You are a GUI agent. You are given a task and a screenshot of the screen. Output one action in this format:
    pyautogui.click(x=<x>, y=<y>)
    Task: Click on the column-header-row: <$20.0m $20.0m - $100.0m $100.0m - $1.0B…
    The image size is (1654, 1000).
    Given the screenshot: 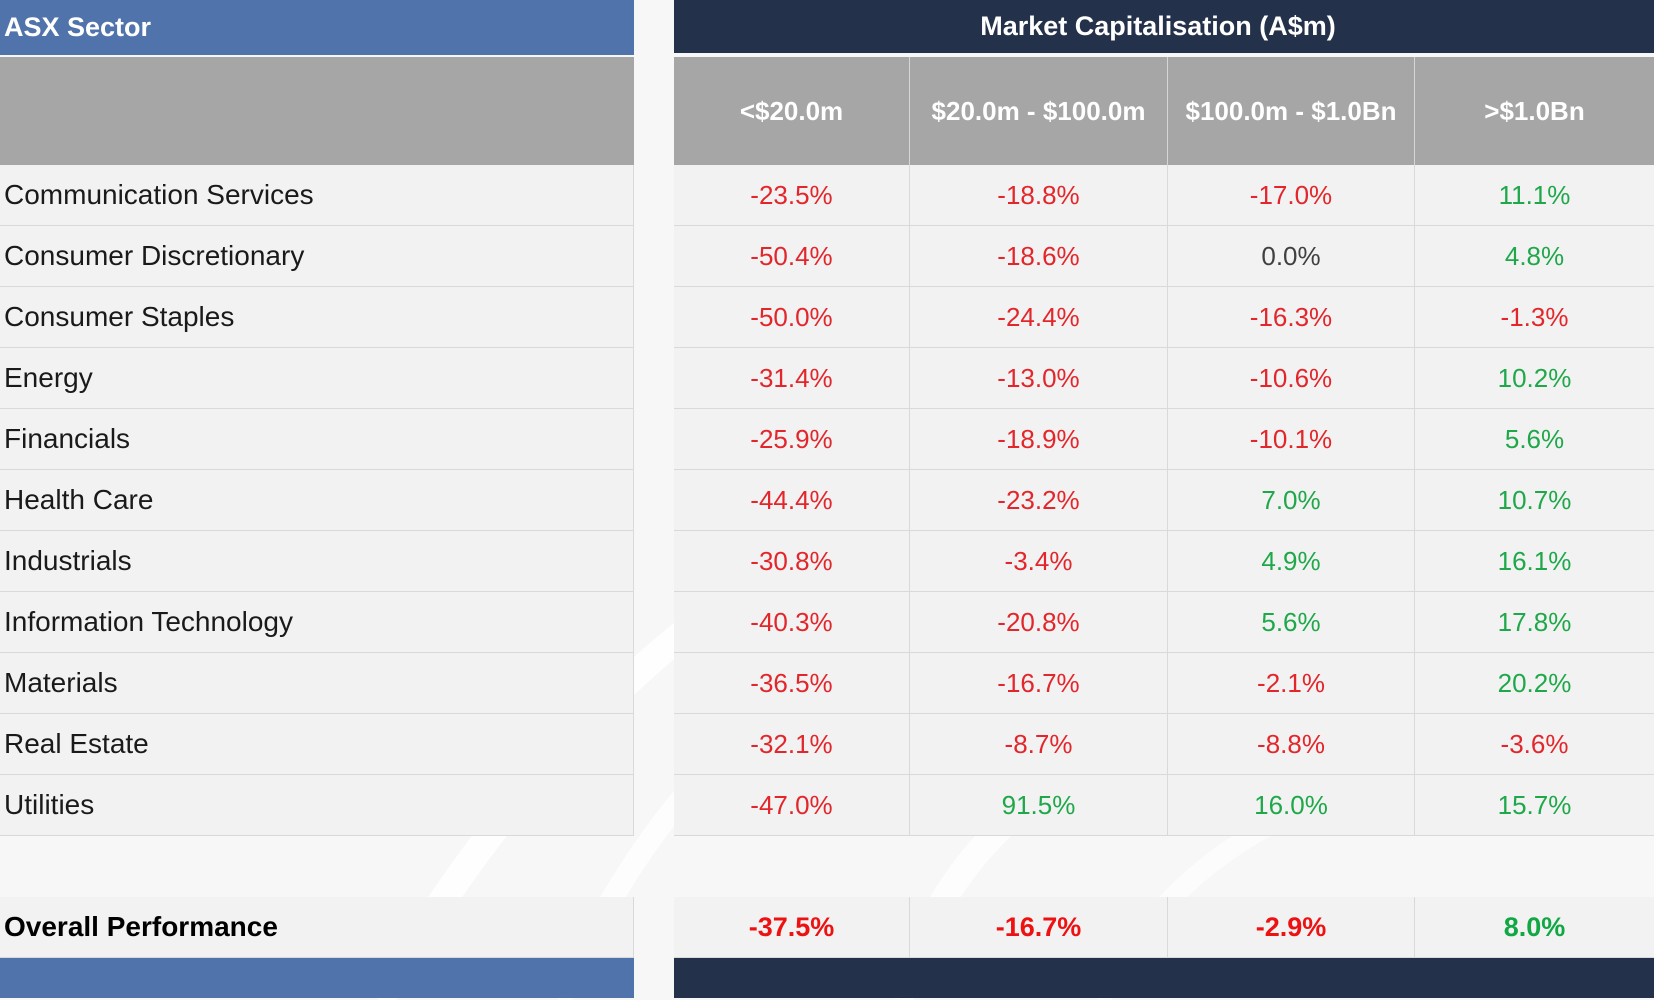 What is the action you would take?
    pyautogui.click(x=1164, y=110)
    